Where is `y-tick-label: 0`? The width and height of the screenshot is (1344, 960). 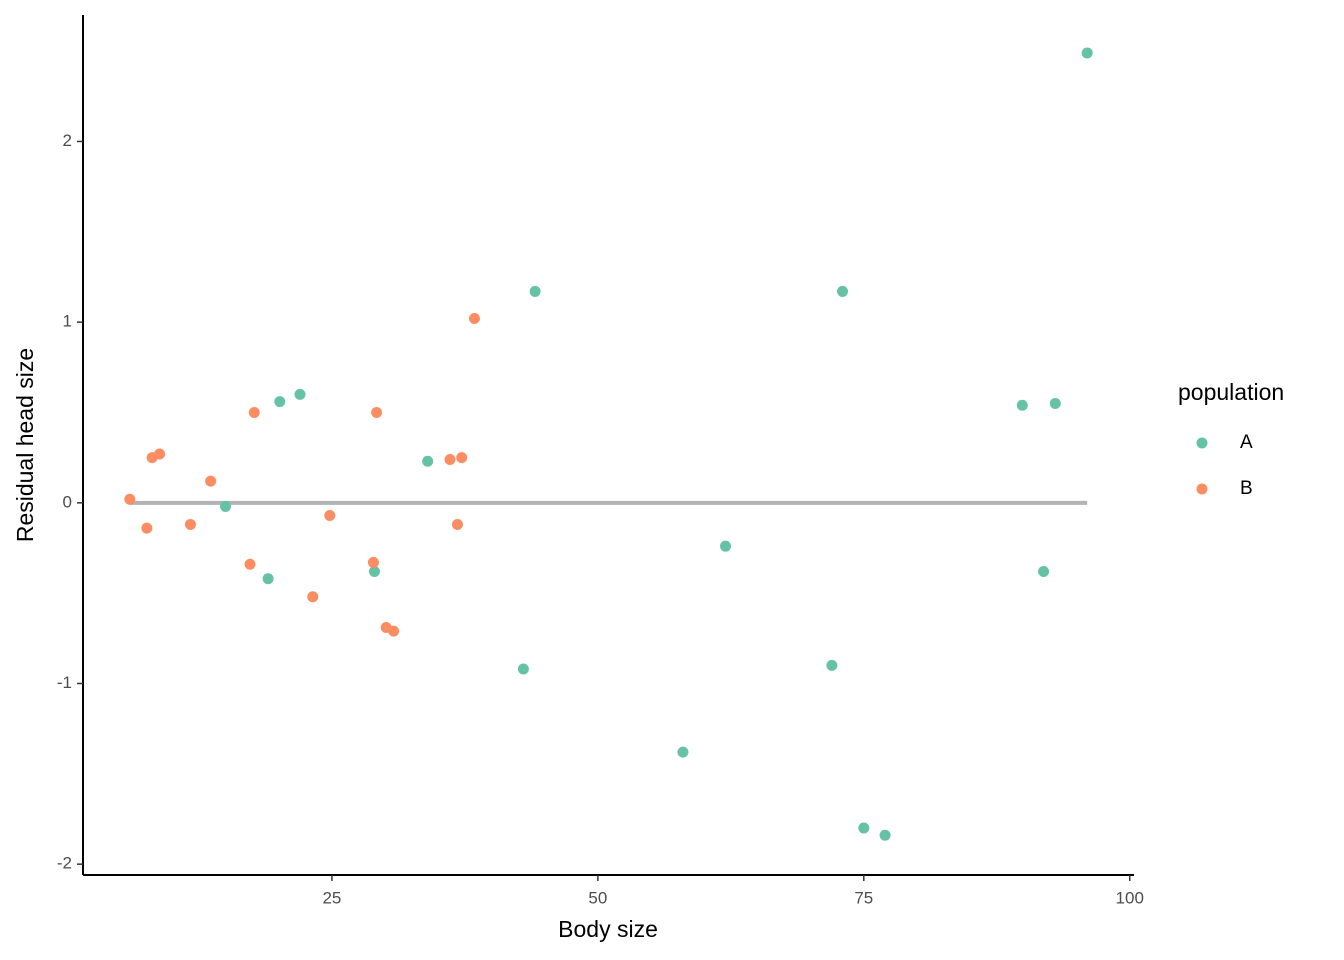
y-tick-label: 0 is located at coordinates (67, 501).